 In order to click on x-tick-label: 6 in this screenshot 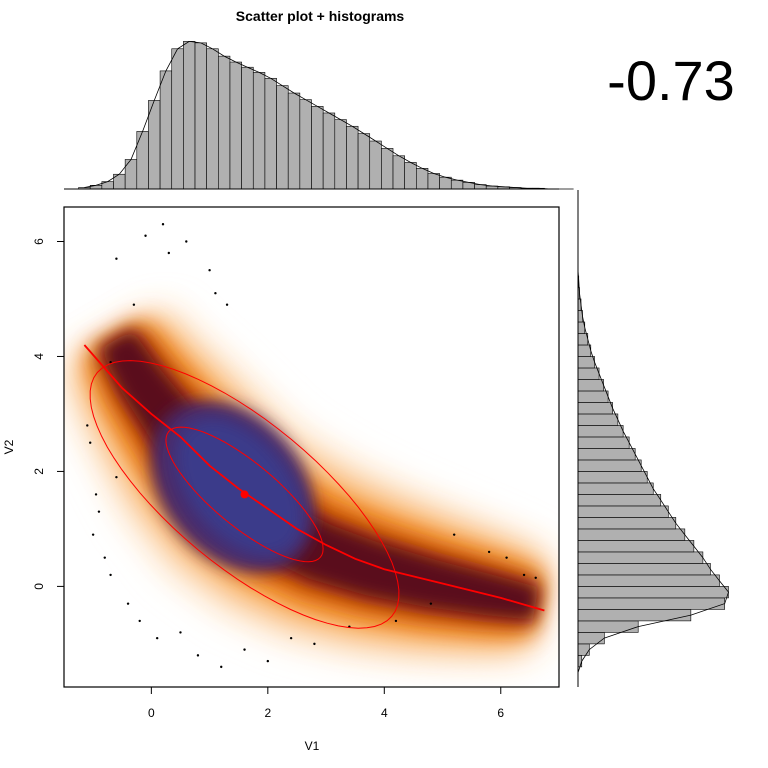, I will do `click(500, 713)`.